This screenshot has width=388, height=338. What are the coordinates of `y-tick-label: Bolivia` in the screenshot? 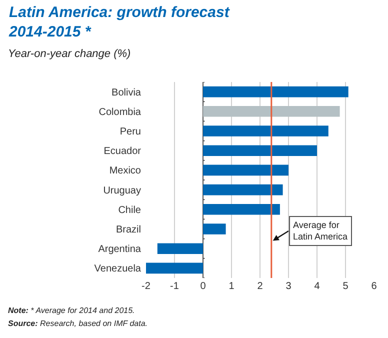 It's located at (127, 92).